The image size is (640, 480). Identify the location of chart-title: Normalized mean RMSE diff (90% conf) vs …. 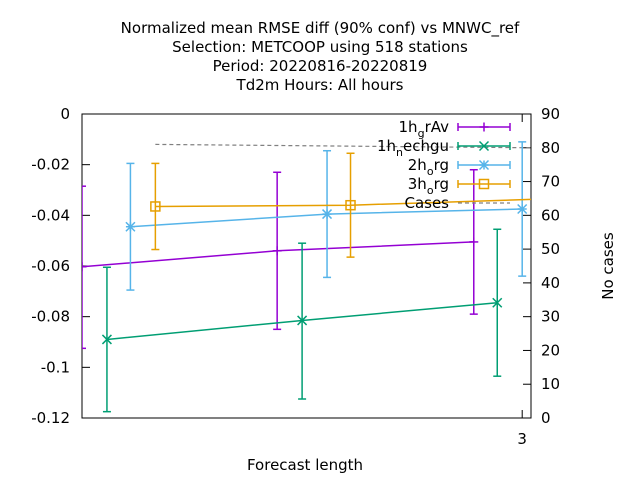
(320, 56).